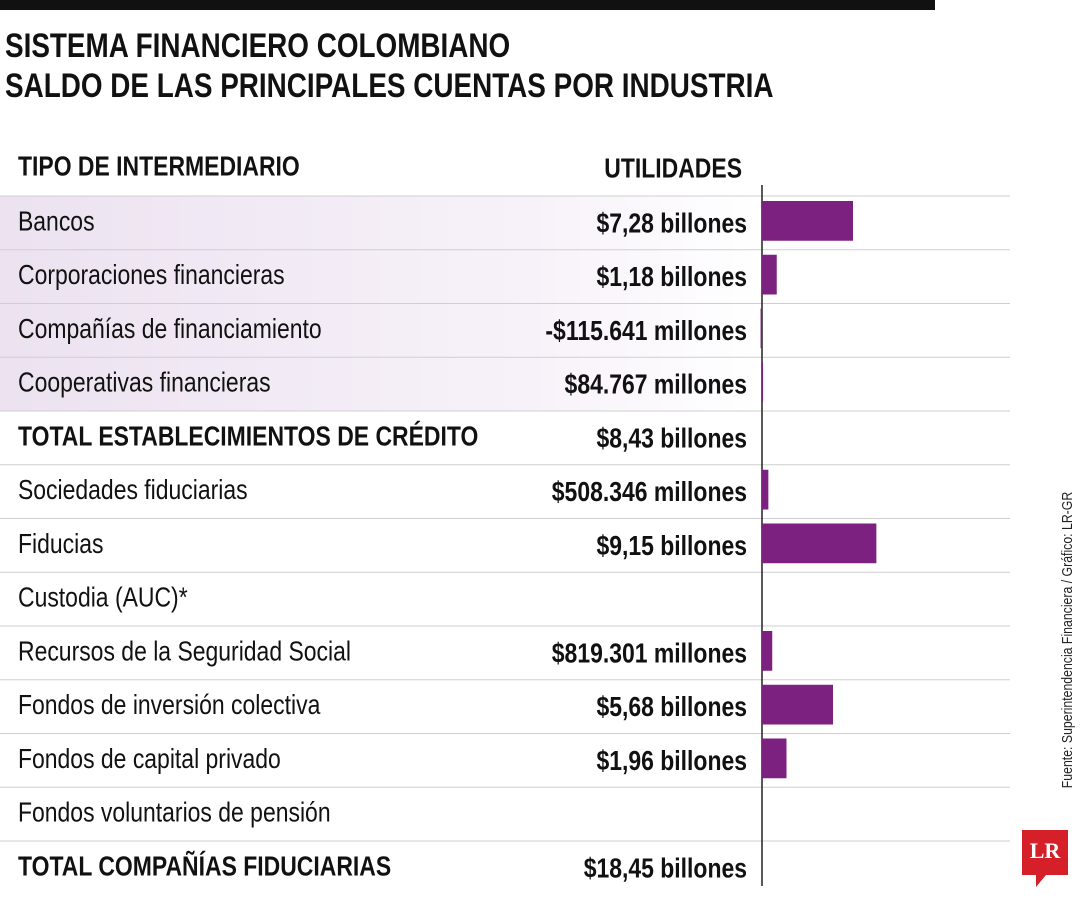 The image size is (1080, 900). I want to click on title: SISTEMA FINANCIERO COLOMBIANO, so click(257, 45).